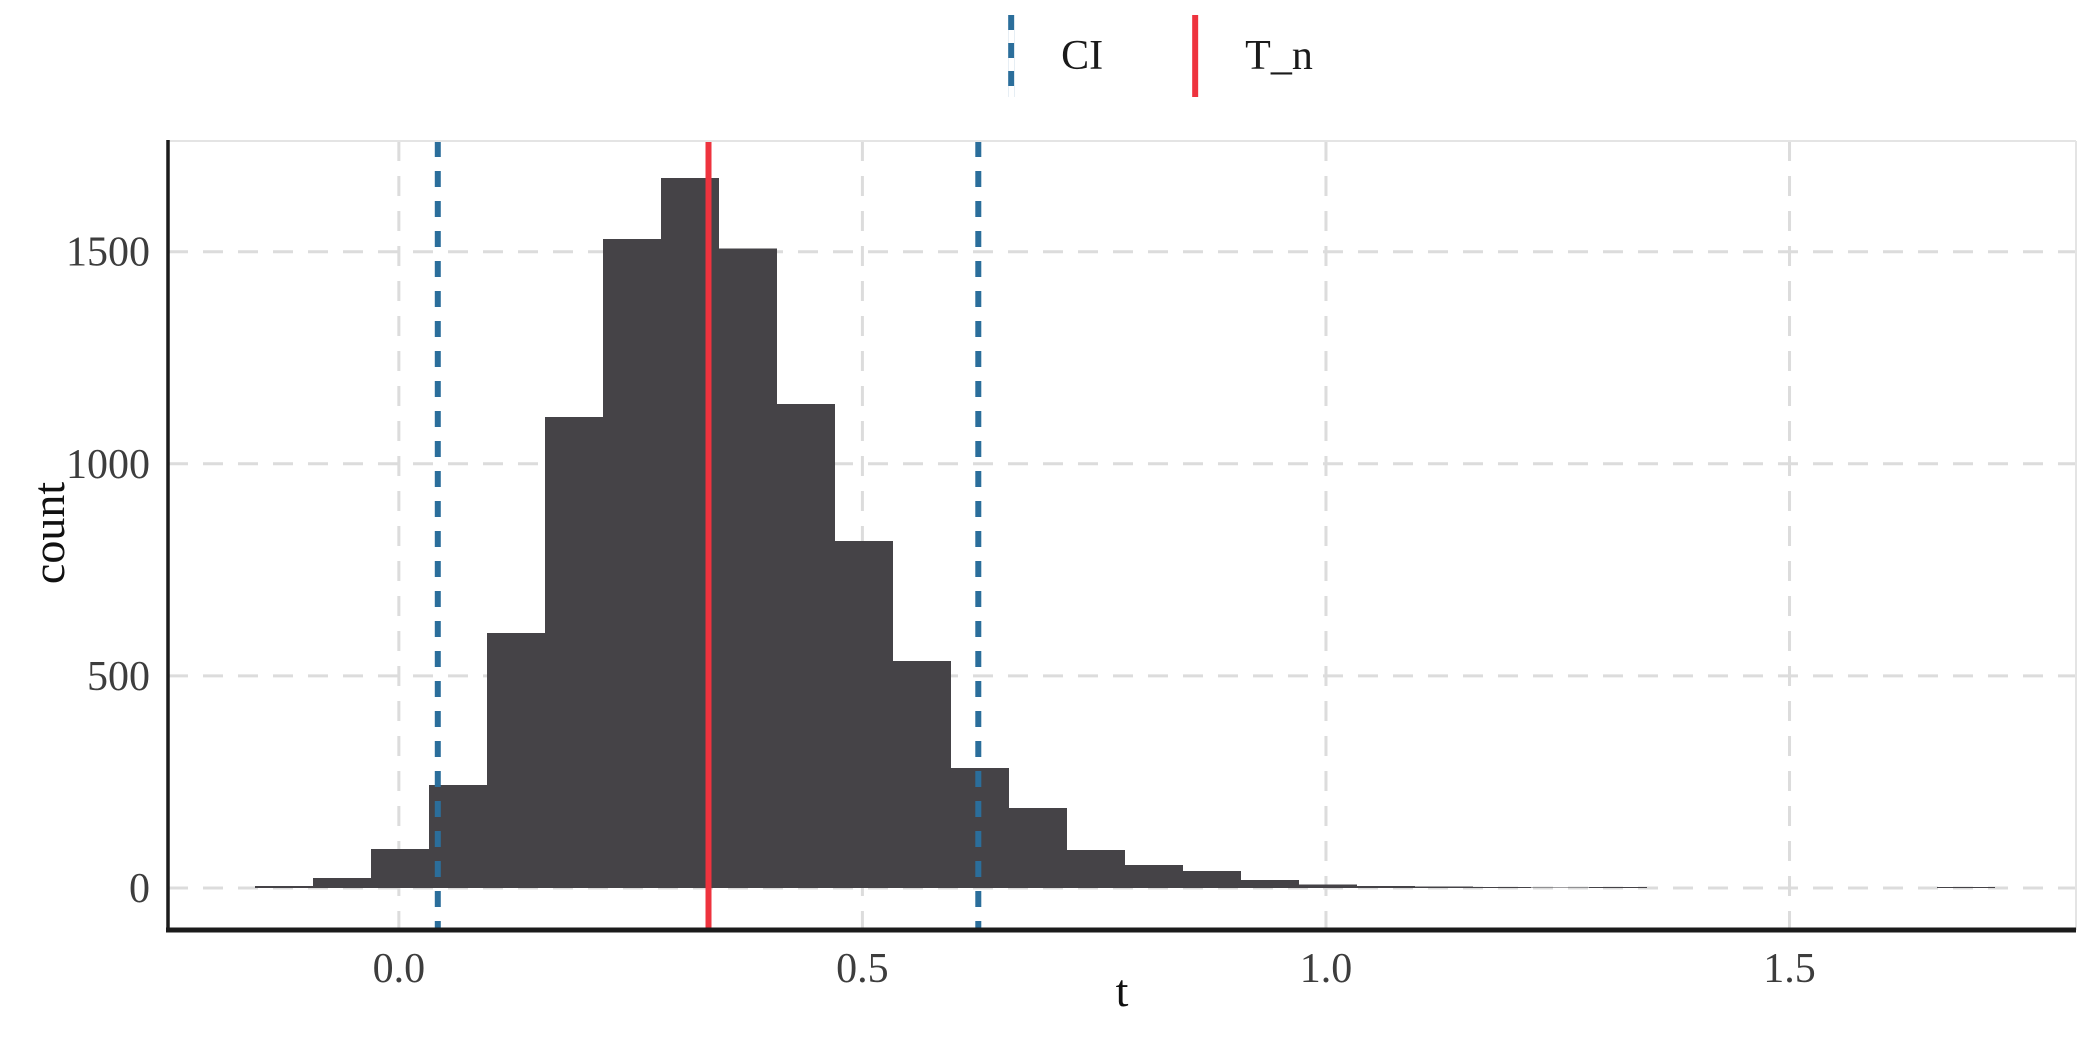 This screenshot has height=1050, width=2100. What do you see at coordinates (862, 969) in the screenshot?
I see `x-tick-label: 0.5` at bounding box center [862, 969].